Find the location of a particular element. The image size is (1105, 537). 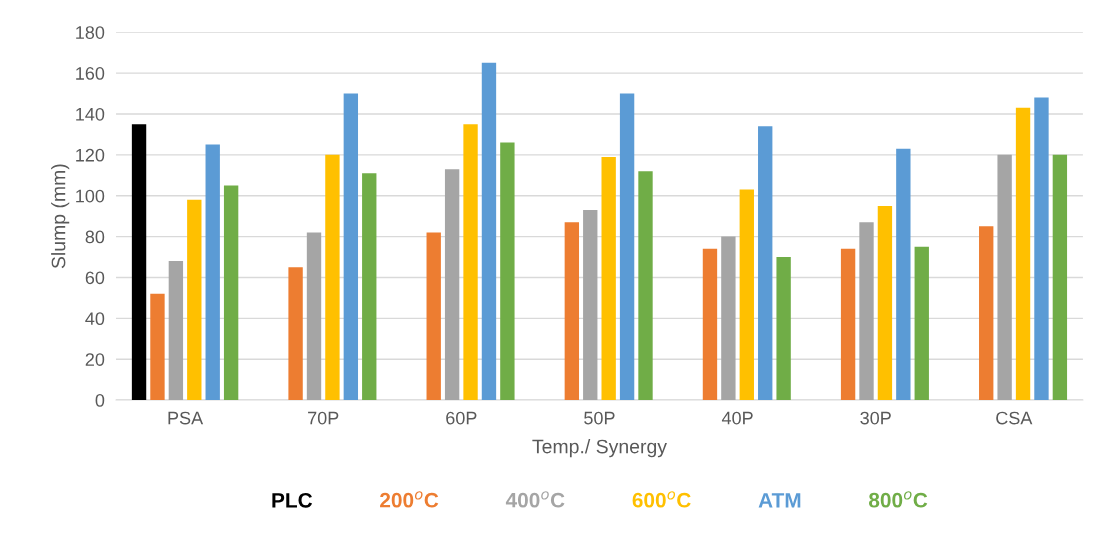

y-tick-label: 20 is located at coordinates (95, 359).